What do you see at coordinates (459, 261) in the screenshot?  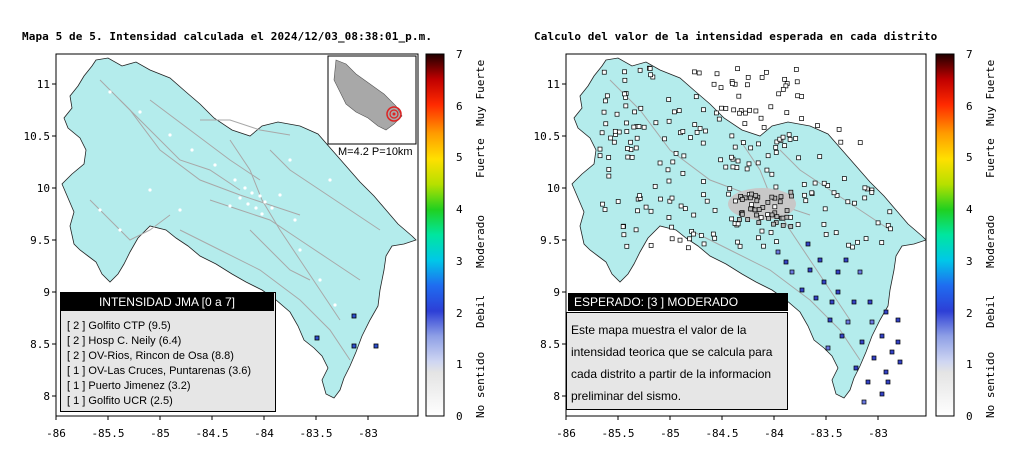 I see `colorbar-tick-label: 3` at bounding box center [459, 261].